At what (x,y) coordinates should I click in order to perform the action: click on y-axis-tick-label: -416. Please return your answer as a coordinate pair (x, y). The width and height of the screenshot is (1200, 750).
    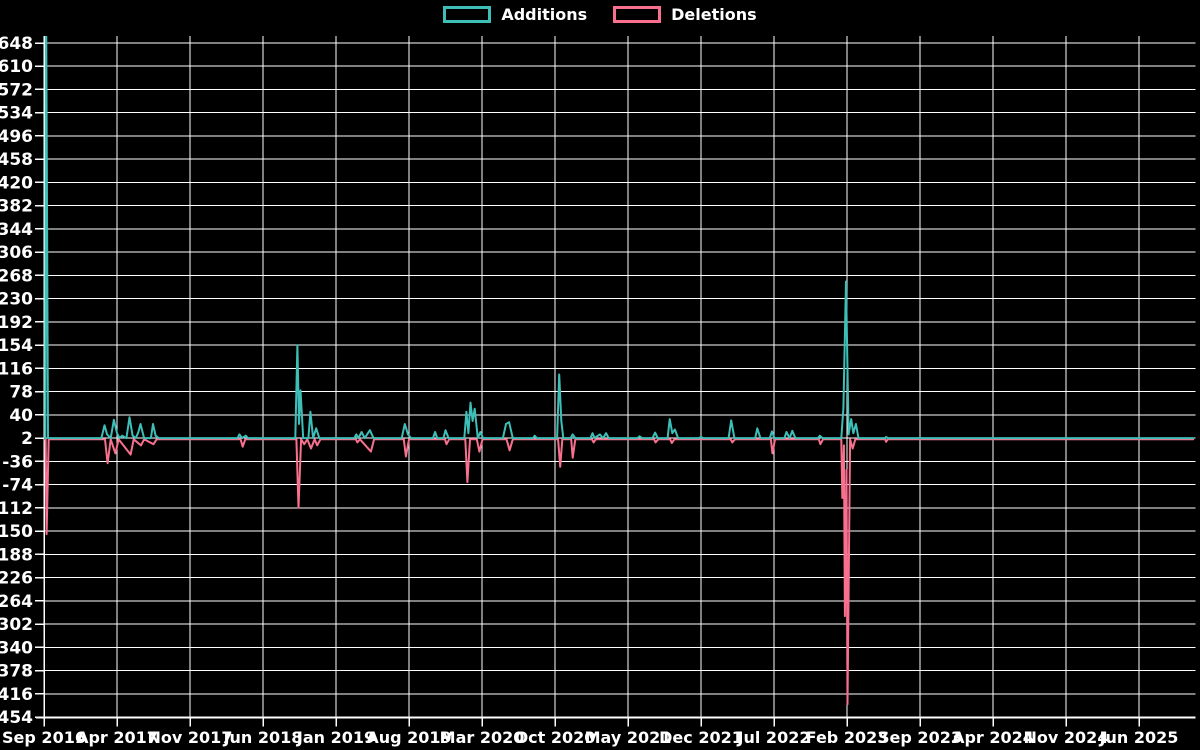
    Looking at the image, I should click on (16, 695).